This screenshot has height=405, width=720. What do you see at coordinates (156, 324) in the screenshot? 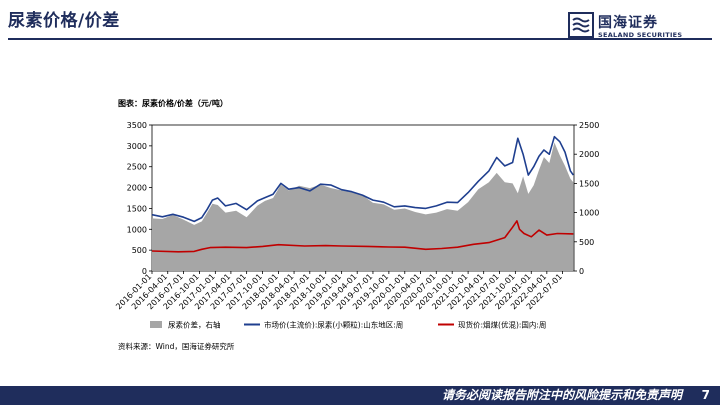
I see `legend-swatch-area` at bounding box center [156, 324].